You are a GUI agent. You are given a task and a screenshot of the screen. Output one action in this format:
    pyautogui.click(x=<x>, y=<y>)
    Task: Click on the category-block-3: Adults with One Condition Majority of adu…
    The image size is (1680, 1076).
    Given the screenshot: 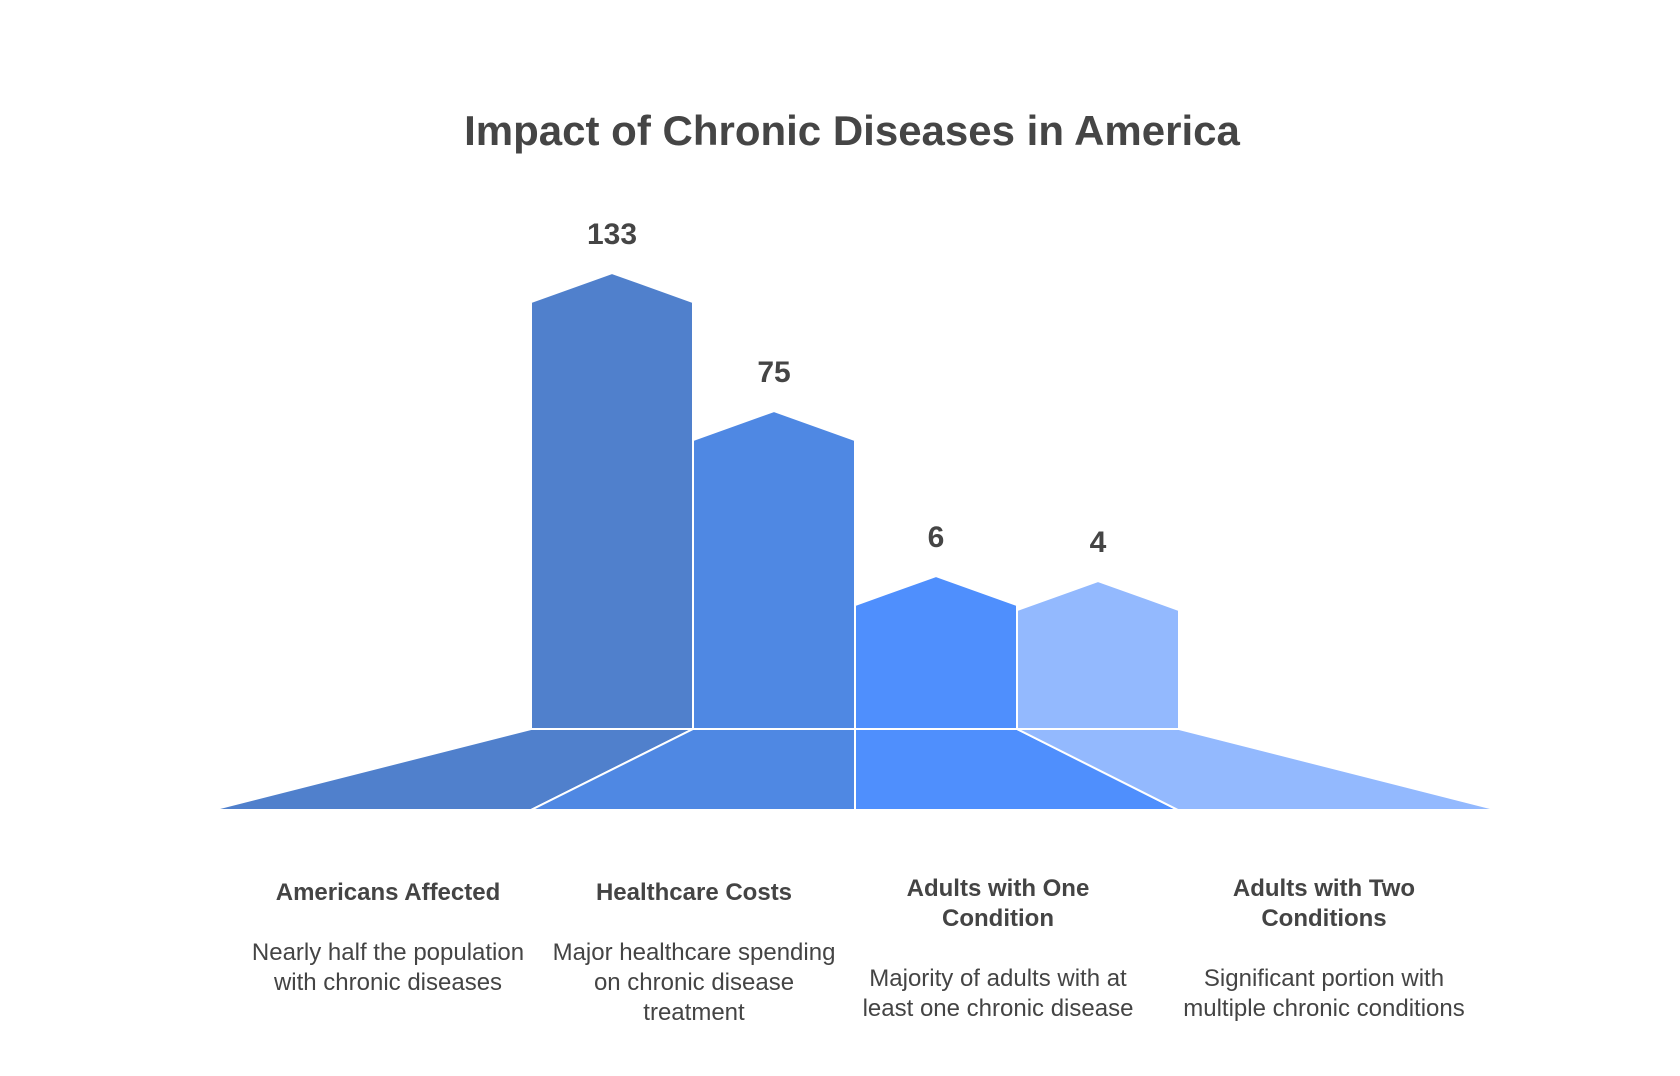 What is the action you would take?
    pyautogui.click(x=998, y=949)
    